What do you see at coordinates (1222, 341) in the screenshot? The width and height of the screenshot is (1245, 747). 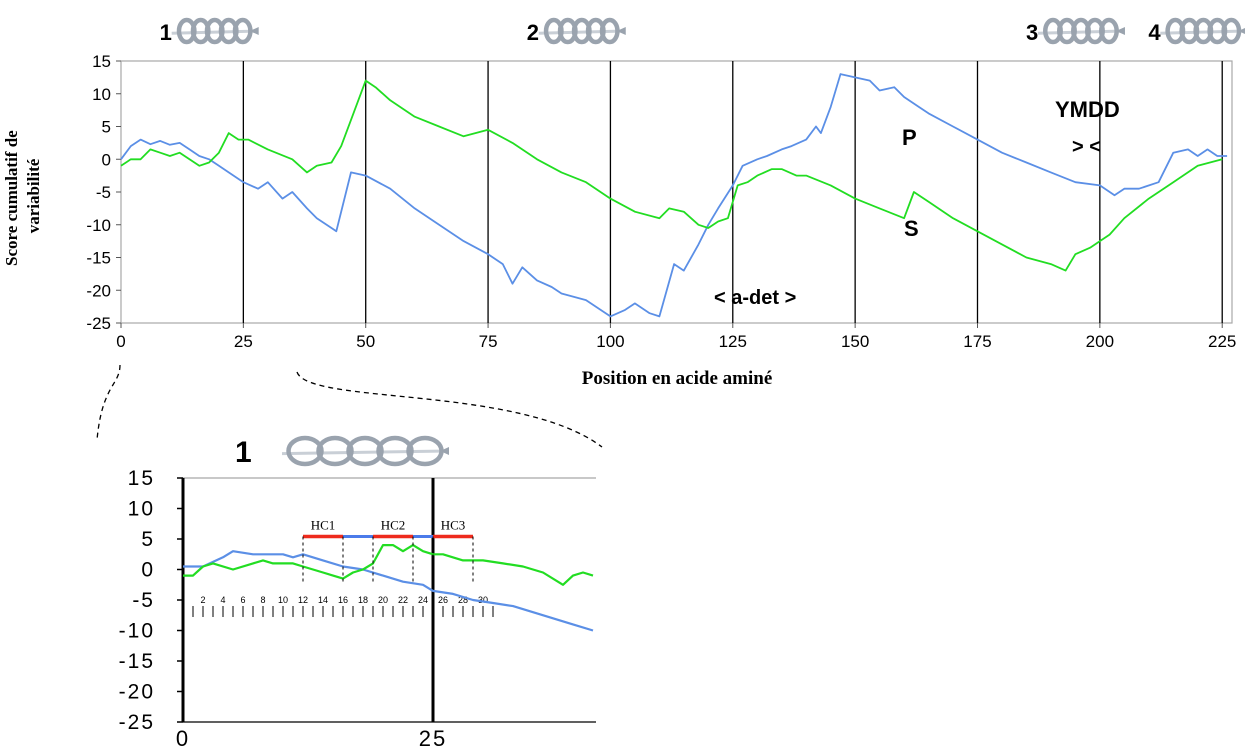 I see `x-tick-label: 225` at bounding box center [1222, 341].